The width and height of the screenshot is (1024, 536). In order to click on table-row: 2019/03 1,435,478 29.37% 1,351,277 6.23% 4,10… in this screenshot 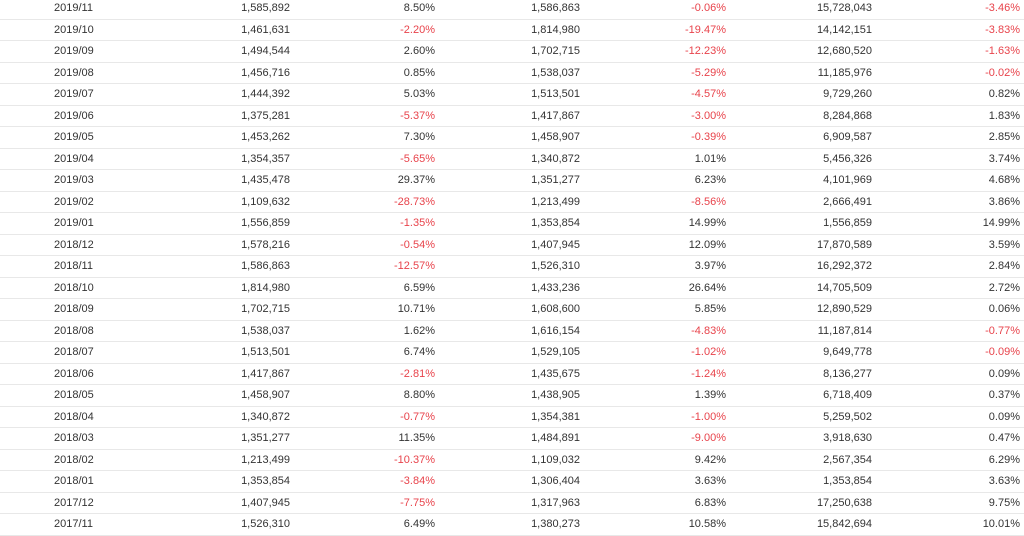, I will do `click(512, 180)`.